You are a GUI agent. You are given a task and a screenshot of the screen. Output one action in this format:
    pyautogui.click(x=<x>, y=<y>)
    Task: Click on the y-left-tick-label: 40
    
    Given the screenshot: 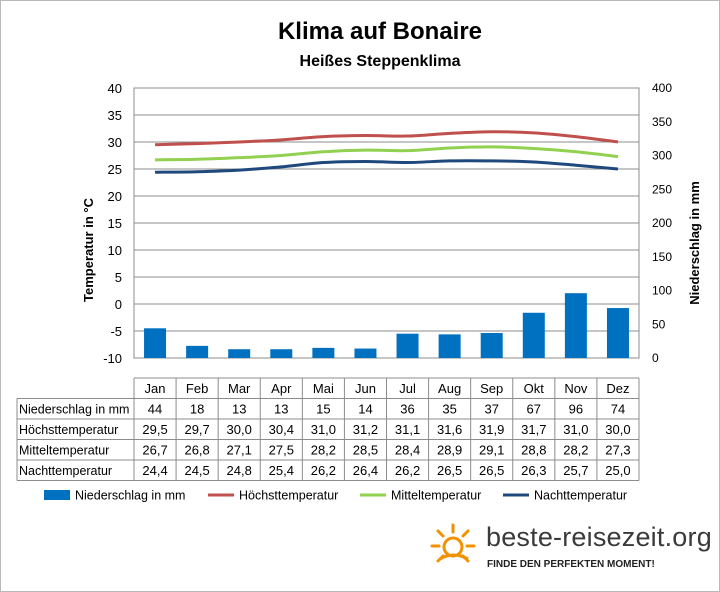 What is the action you would take?
    pyautogui.click(x=115, y=88)
    